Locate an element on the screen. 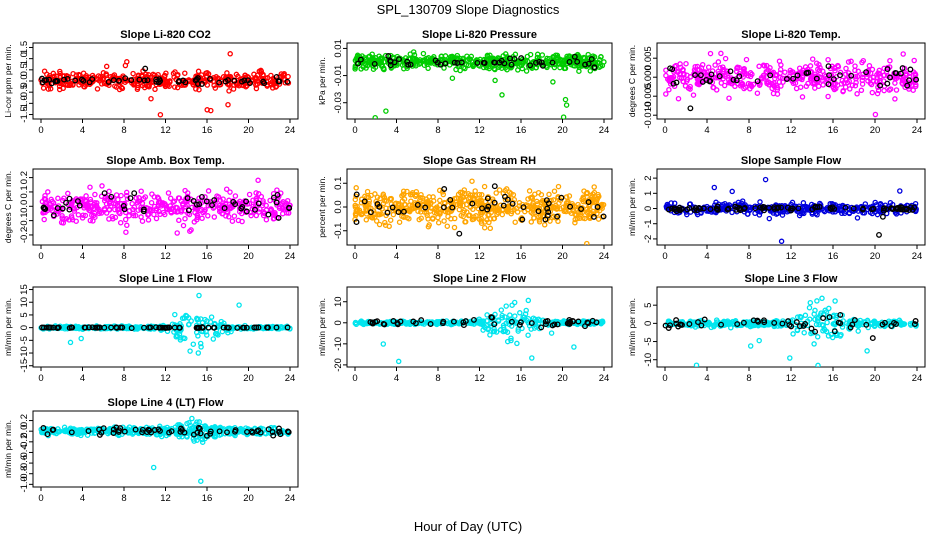 The width and height of the screenshot is (936, 540). panel-title: Slope Line 3 Flow is located at coordinates (791, 279).